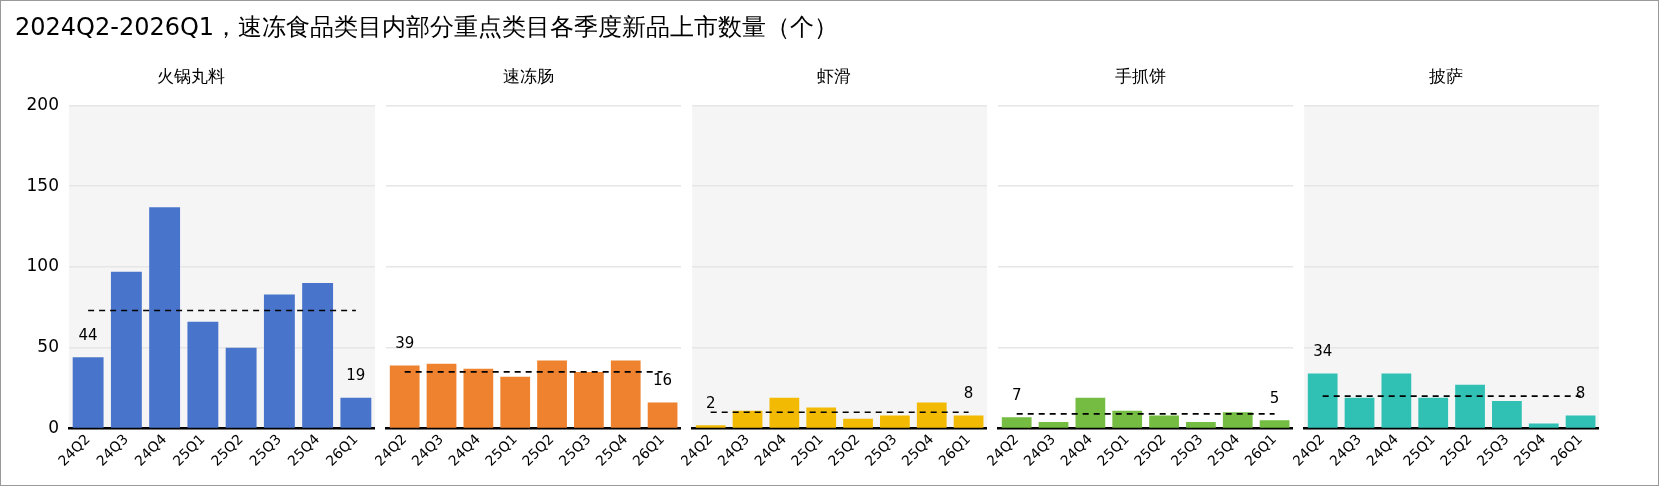 Image resolution: width=1659 pixels, height=486 pixels. Describe the element at coordinates (834, 75) in the screenshot. I see `chart-subtitle: 虾滑` at that location.